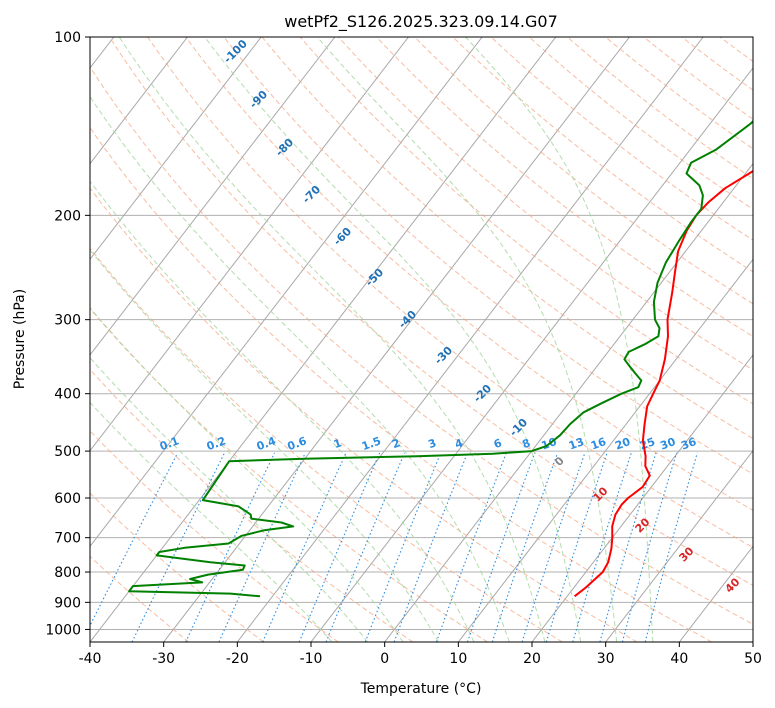 The height and width of the screenshot is (708, 775). What do you see at coordinates (459, 443) in the screenshot?
I see `mixing-ratio-label: 4` at bounding box center [459, 443].